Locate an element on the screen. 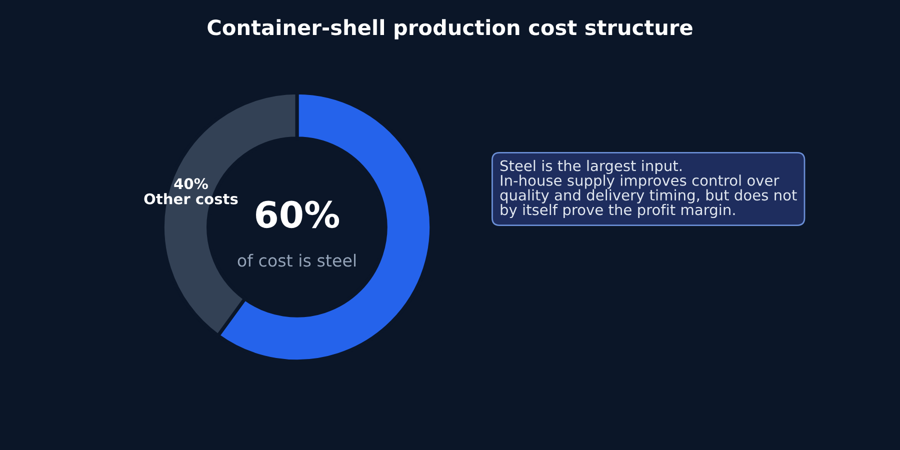  chart-title: Container-shell production cost structure is located at coordinates (450, 29).